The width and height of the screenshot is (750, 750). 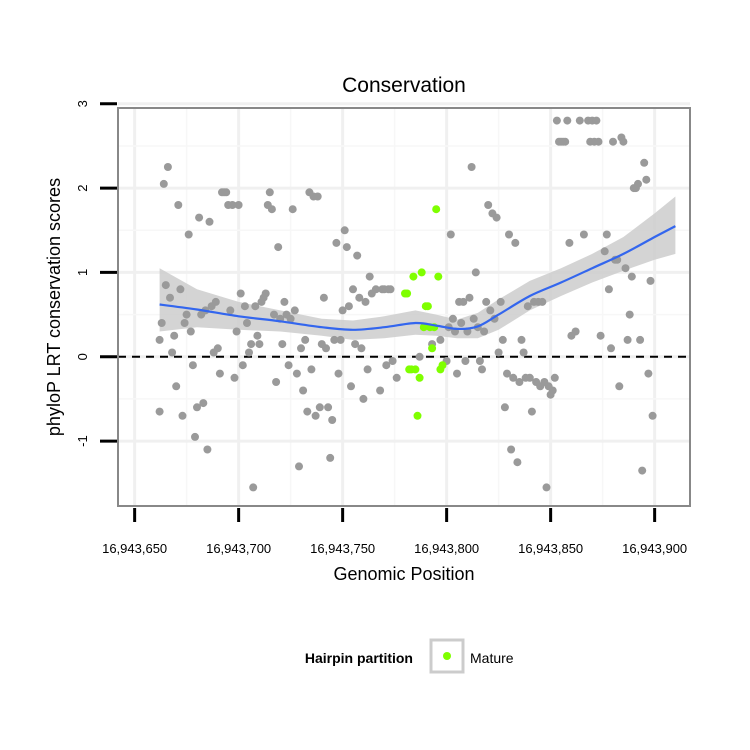 I want to click on legend-title: Hairpin partition, so click(x=359, y=658).